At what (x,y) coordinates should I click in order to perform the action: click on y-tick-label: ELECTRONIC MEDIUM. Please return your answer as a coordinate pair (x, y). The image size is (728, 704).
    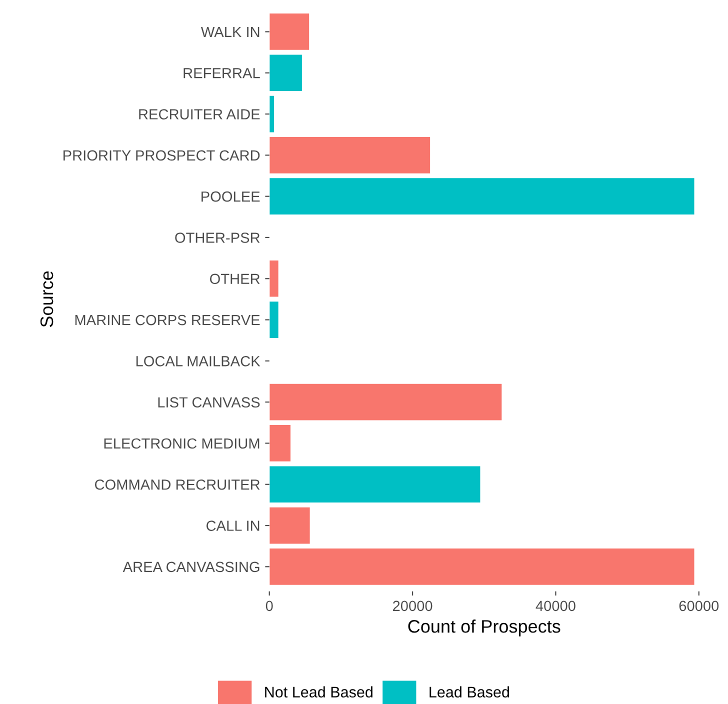
    Looking at the image, I should click on (182, 443).